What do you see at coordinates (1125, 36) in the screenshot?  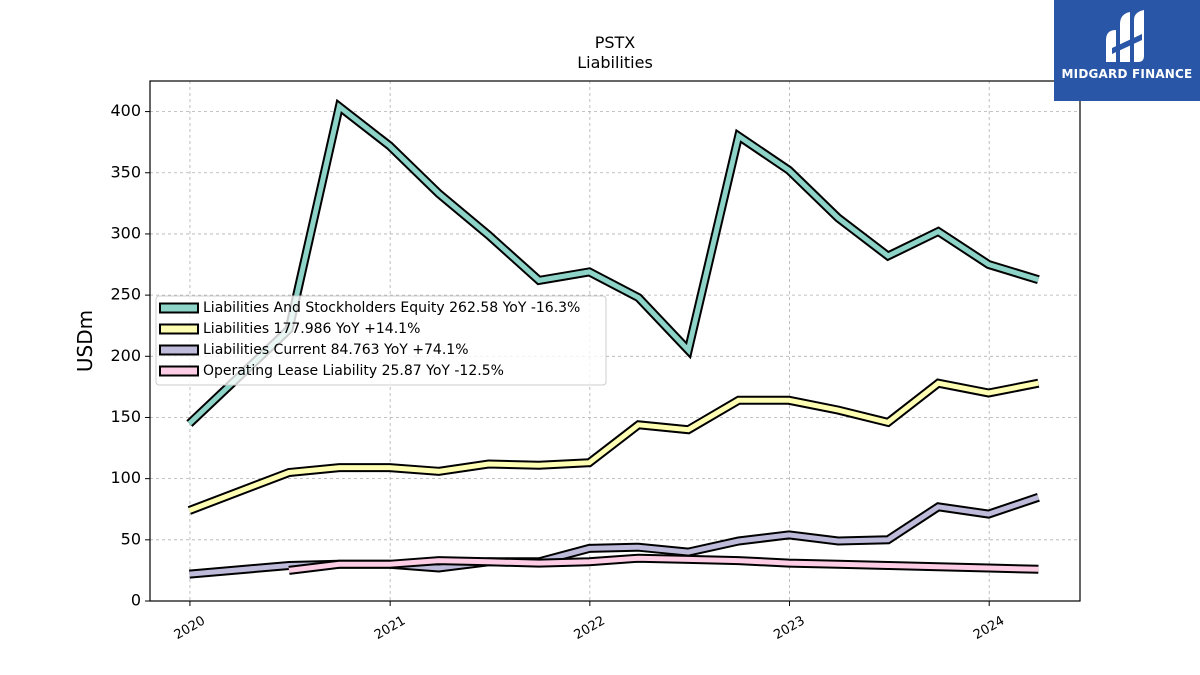 I see `logo-mark-icon` at bounding box center [1125, 36].